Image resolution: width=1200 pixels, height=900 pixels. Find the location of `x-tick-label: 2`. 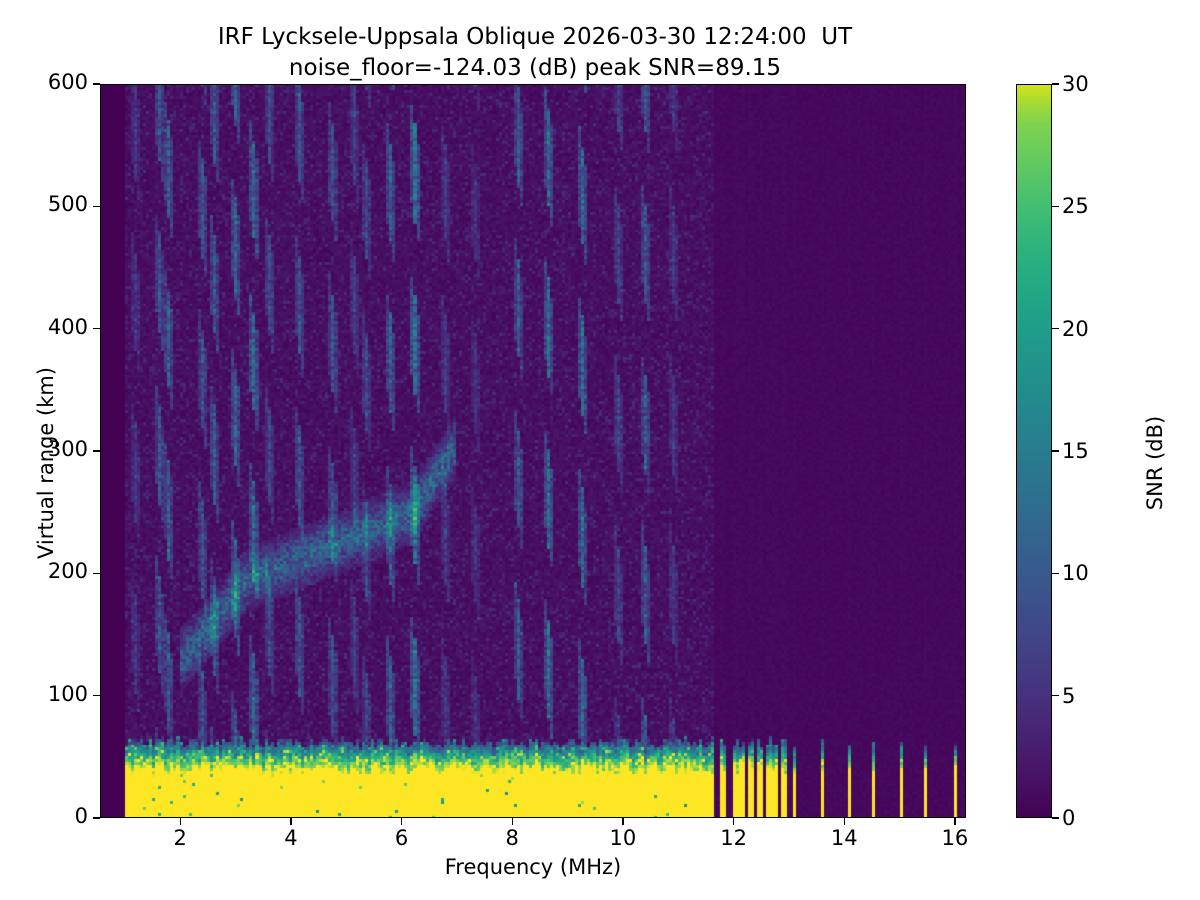

x-tick-label: 2 is located at coordinates (180, 838).